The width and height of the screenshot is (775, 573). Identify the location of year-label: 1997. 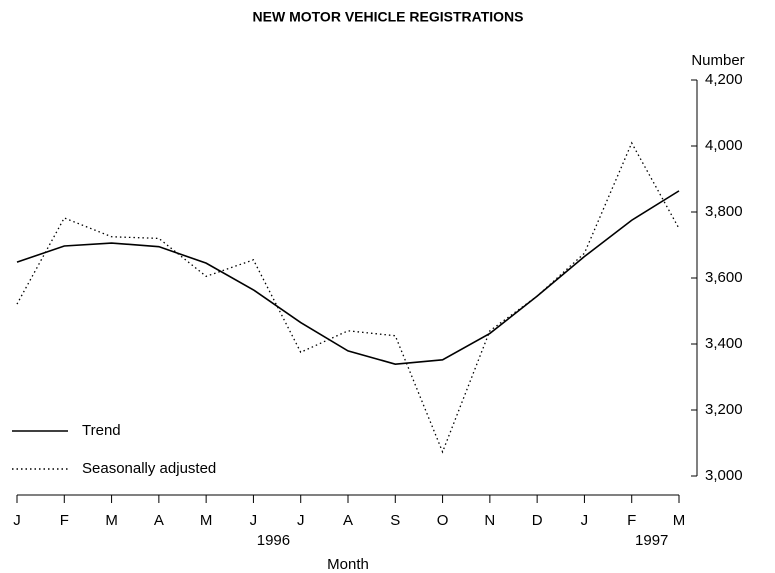
(651, 540).